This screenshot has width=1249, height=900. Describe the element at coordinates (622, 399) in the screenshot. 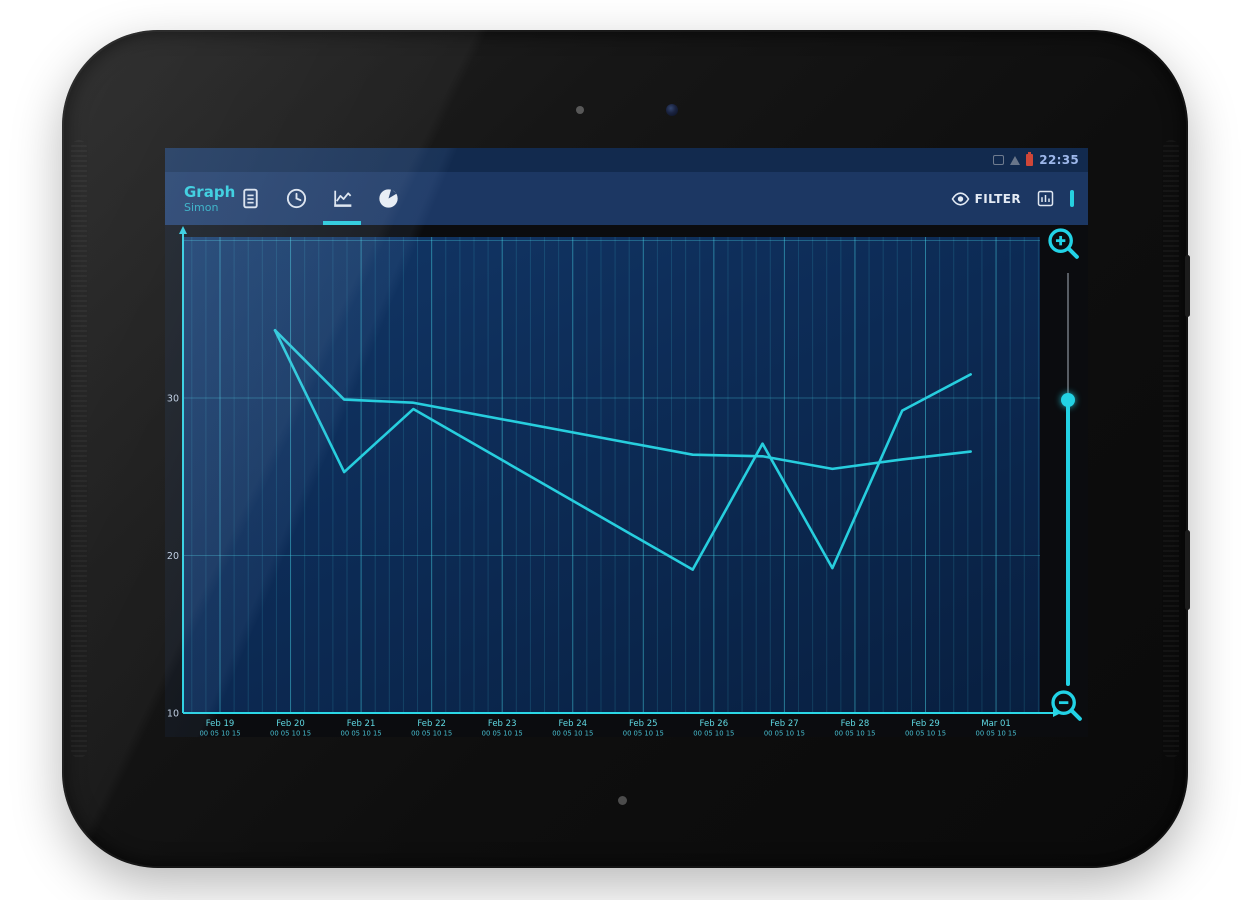

I see `series-2-line` at that location.